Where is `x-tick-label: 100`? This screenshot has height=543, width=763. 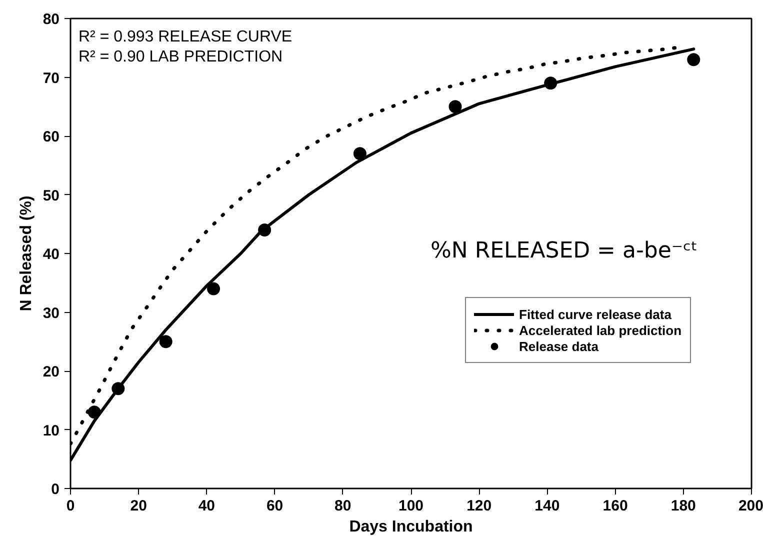
x-tick-label: 100 is located at coordinates (411, 506).